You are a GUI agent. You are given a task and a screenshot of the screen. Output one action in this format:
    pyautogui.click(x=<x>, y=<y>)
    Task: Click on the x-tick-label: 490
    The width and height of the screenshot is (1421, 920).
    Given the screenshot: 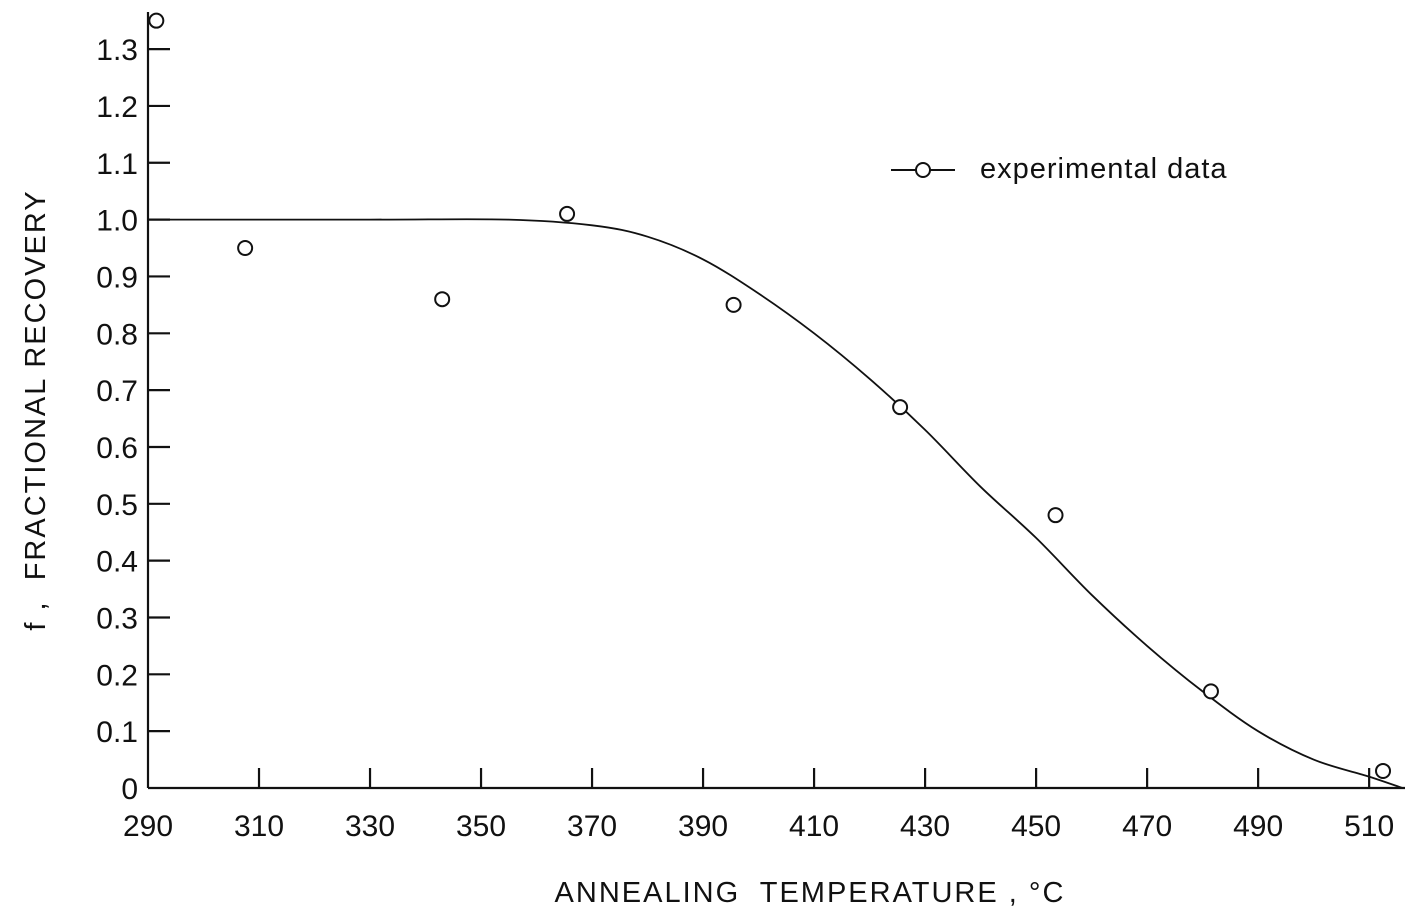 What is the action you would take?
    pyautogui.click(x=1258, y=826)
    